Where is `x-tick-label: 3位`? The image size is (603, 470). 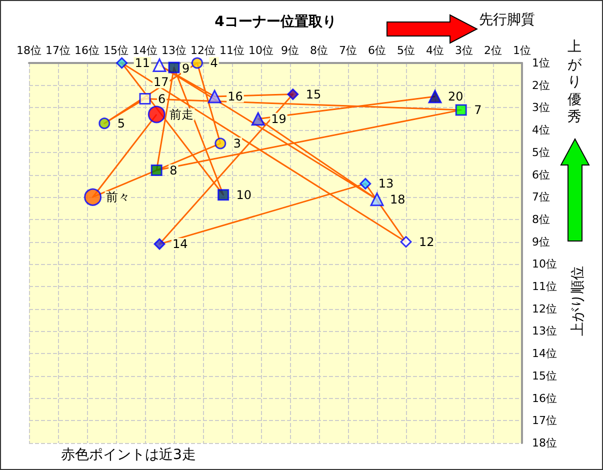 x-tick-label: 3位 is located at coordinates (464, 50).